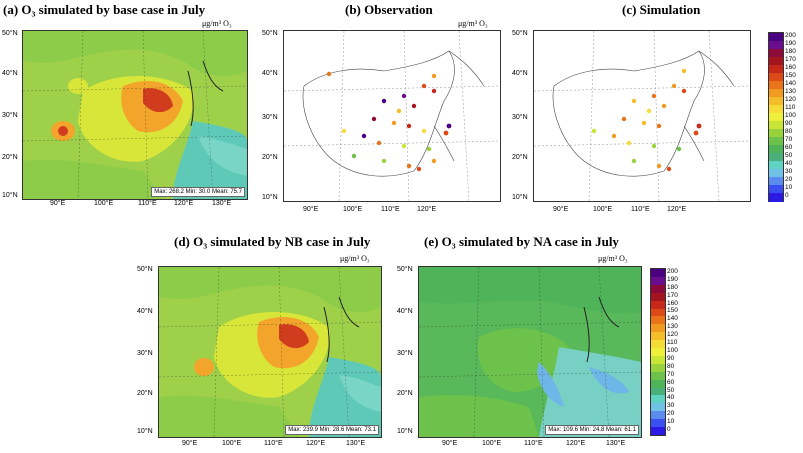  I want to click on panel-e-lat-labels: 50°N 40°N 30°N 20°N 10°N, so click(407, 351).